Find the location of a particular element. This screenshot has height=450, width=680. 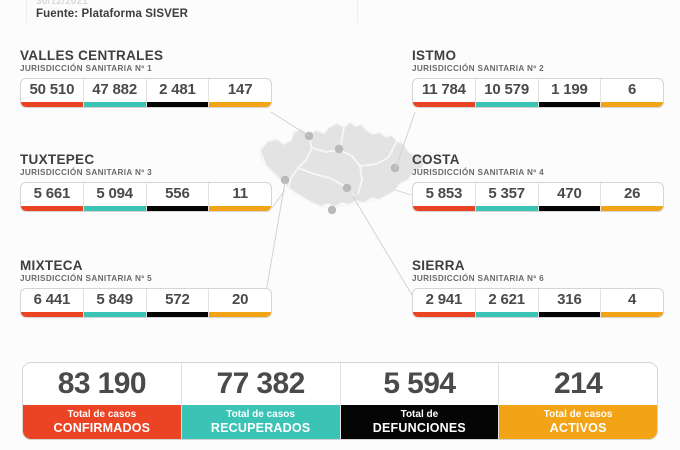

cell-recovered: 2 621 is located at coordinates (507, 303).